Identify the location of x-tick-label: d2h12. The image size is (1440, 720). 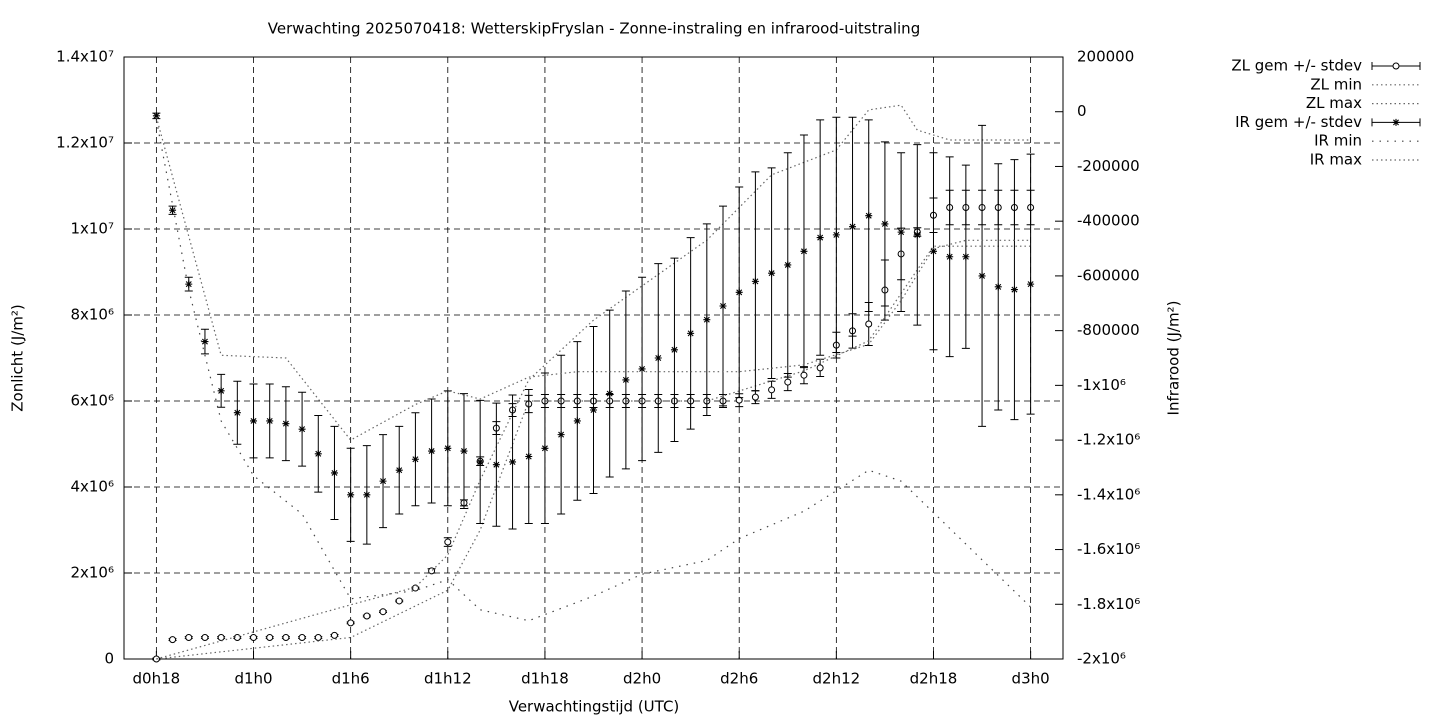
(837, 679).